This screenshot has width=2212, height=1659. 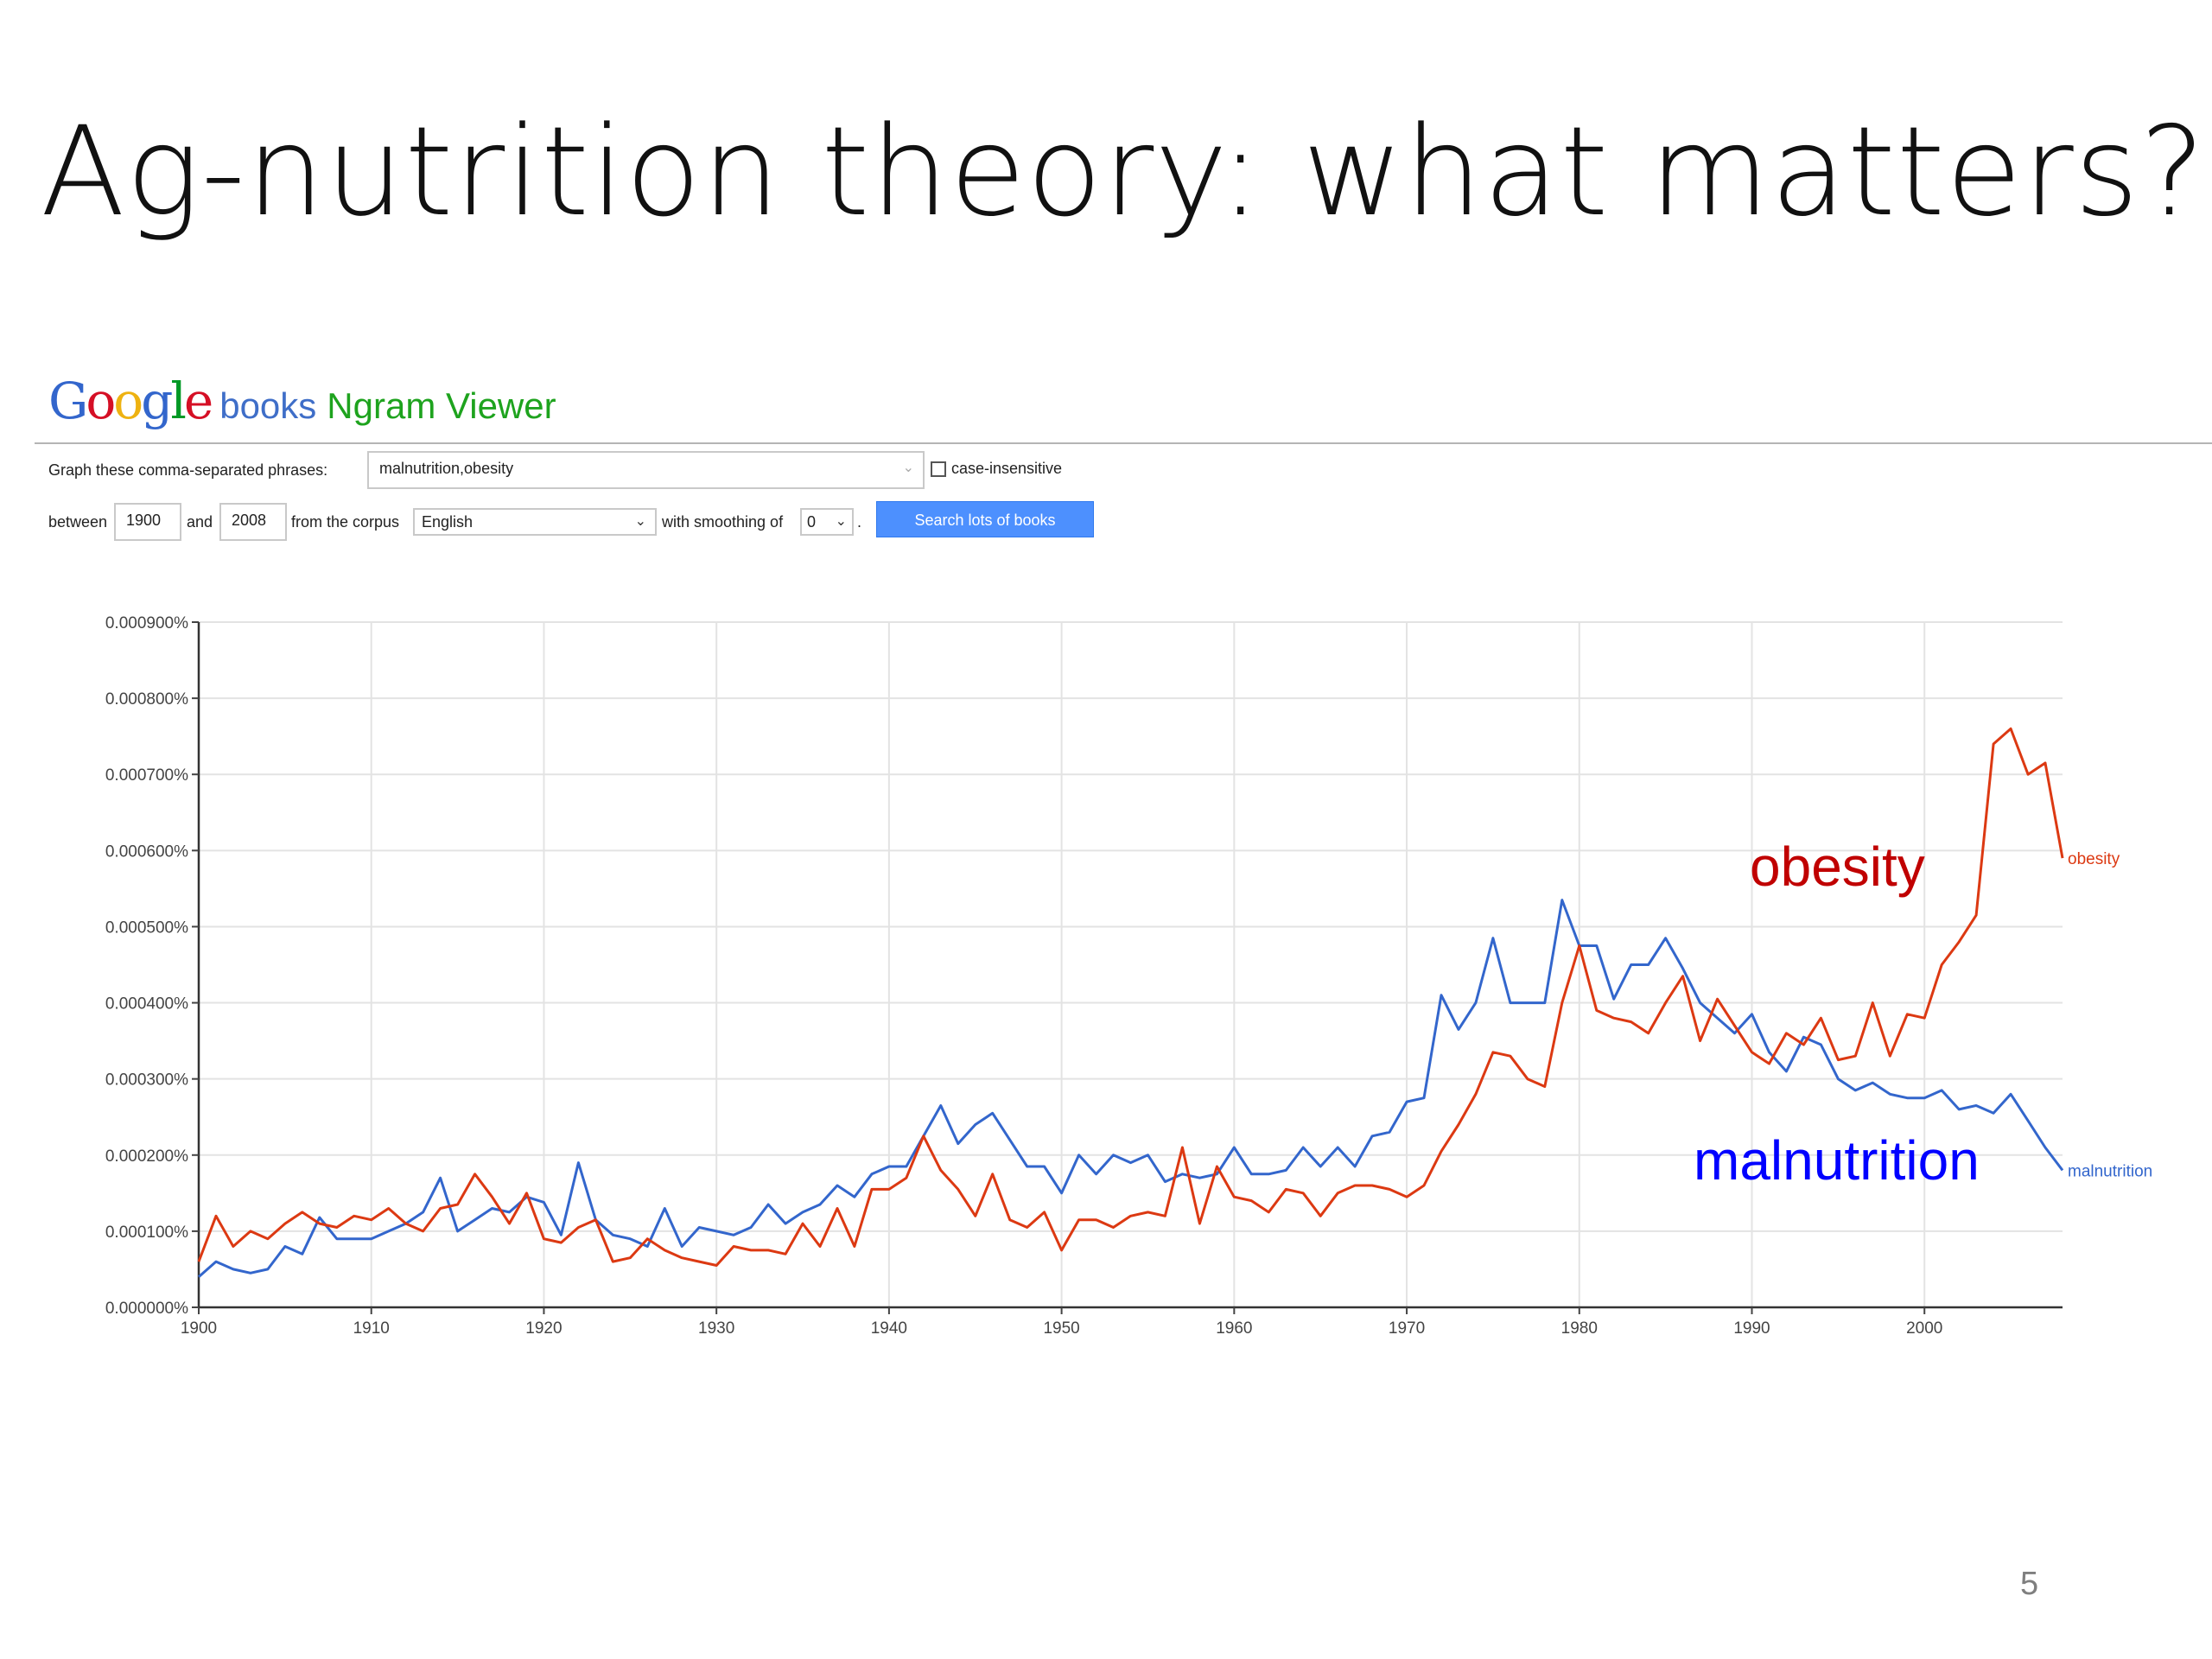 What do you see at coordinates (345, 522) in the screenshot?
I see `corpus-label: from the corpus` at bounding box center [345, 522].